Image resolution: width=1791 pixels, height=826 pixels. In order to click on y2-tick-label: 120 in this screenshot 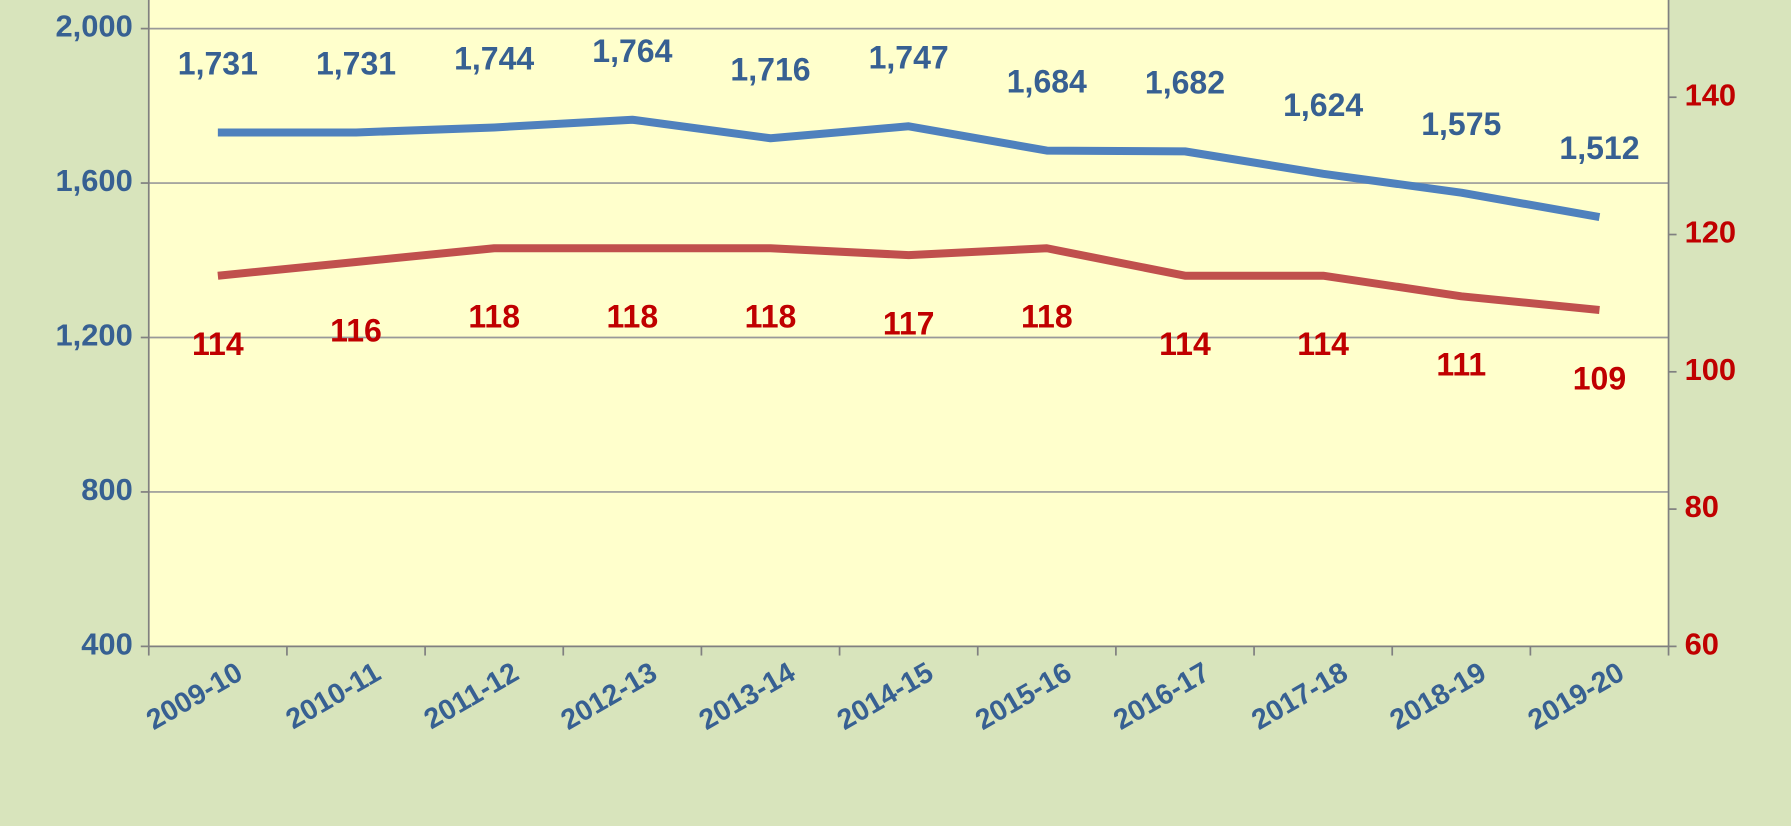, I will do `click(1711, 232)`.